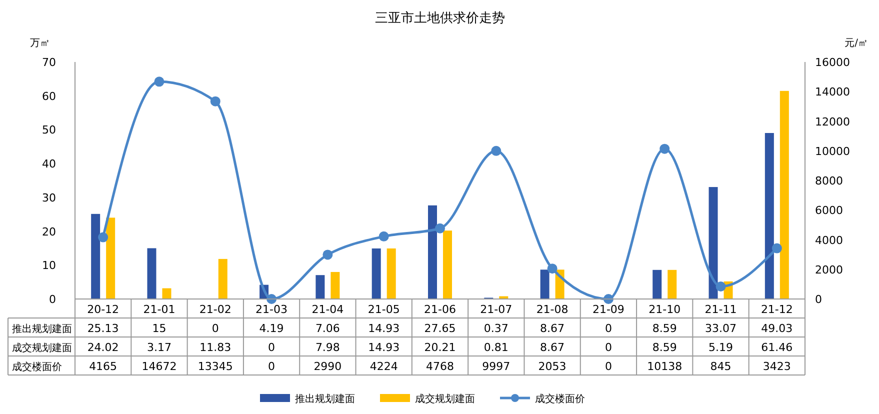 The height and width of the screenshot is (414, 879). What do you see at coordinates (328, 309) in the screenshot?
I see `x-tick-label: 21-04` at bounding box center [328, 309].